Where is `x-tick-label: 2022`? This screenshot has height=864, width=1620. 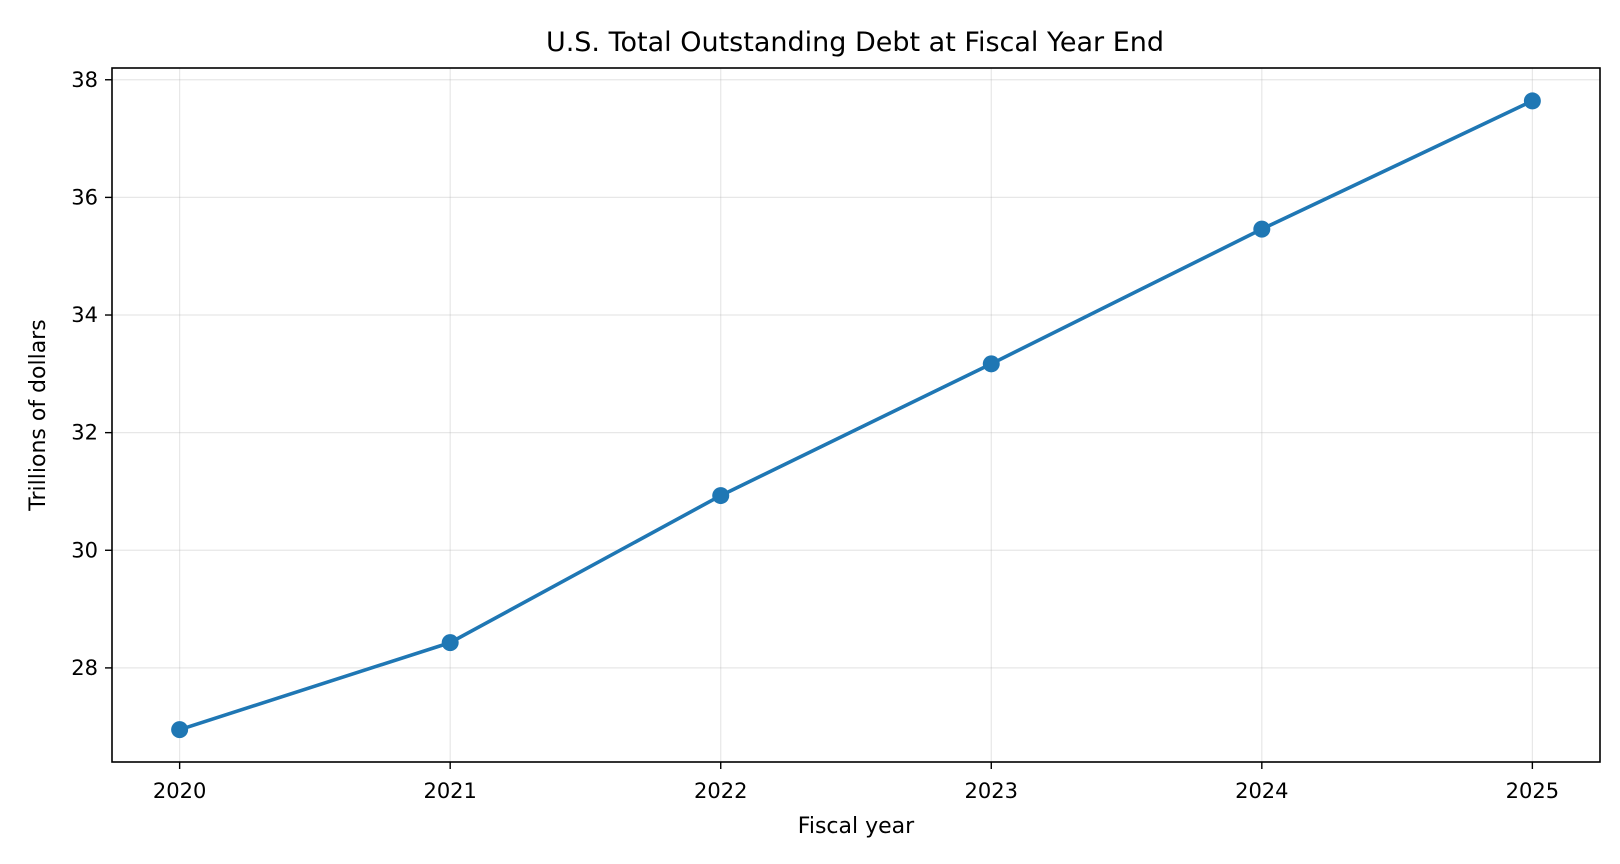 x-tick-label: 2022 is located at coordinates (720, 791).